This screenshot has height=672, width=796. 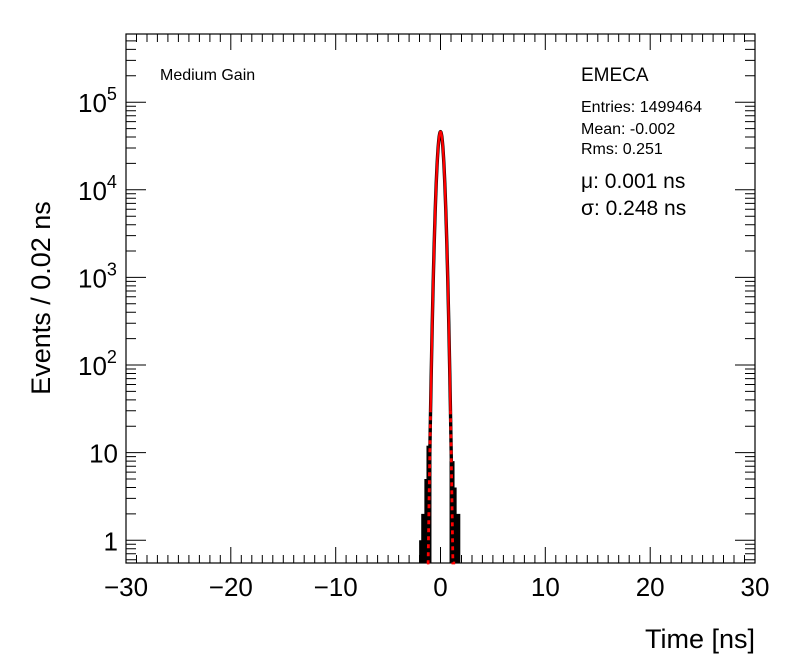 I want to click on x-tick-label: −10, so click(x=336, y=587).